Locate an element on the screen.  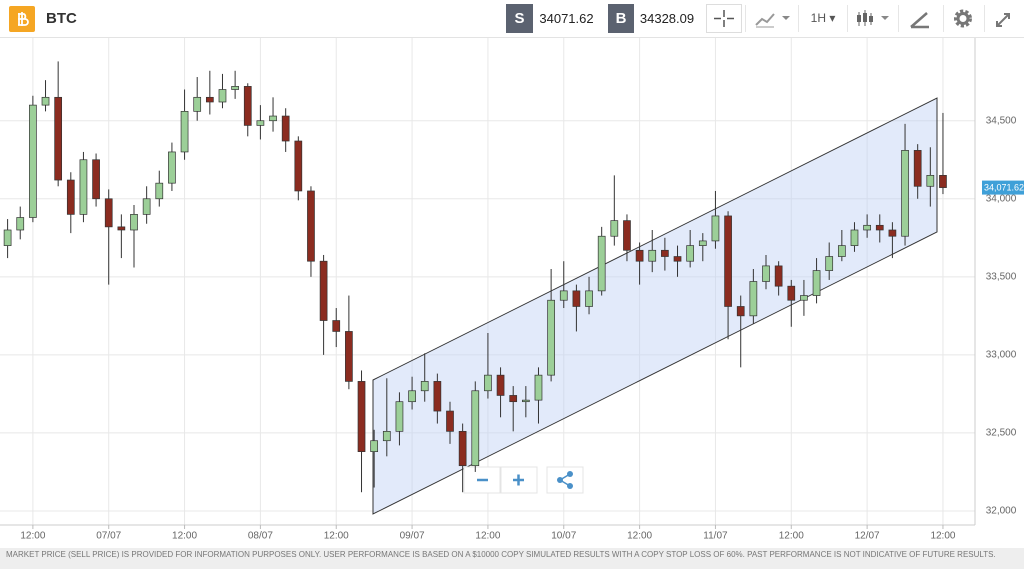
timeframe-button: 1H ▾ is located at coordinates (822, 18).